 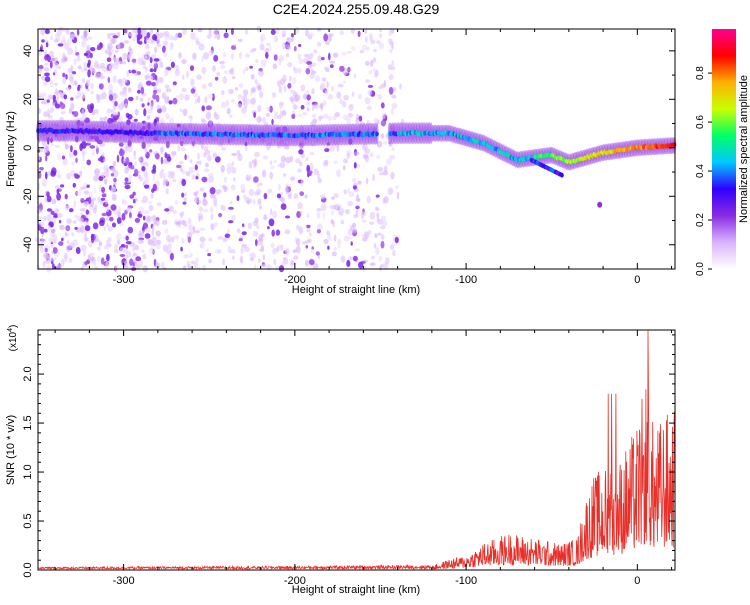 What do you see at coordinates (356, 163) in the screenshot?
I see `spectrogram-ridge` at bounding box center [356, 163].